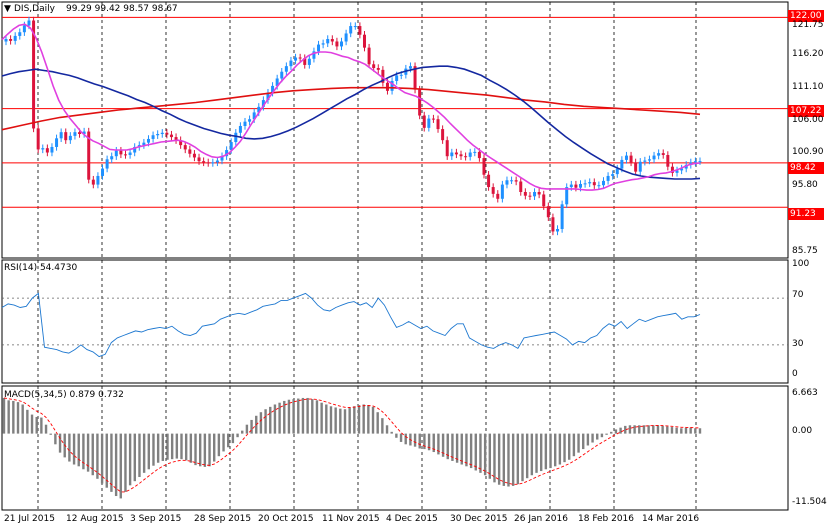 The width and height of the screenshot is (828, 528). What do you see at coordinates (41, 268) in the screenshot?
I see `rsi-label: RSI(14) 54.4730` at bounding box center [41, 268].